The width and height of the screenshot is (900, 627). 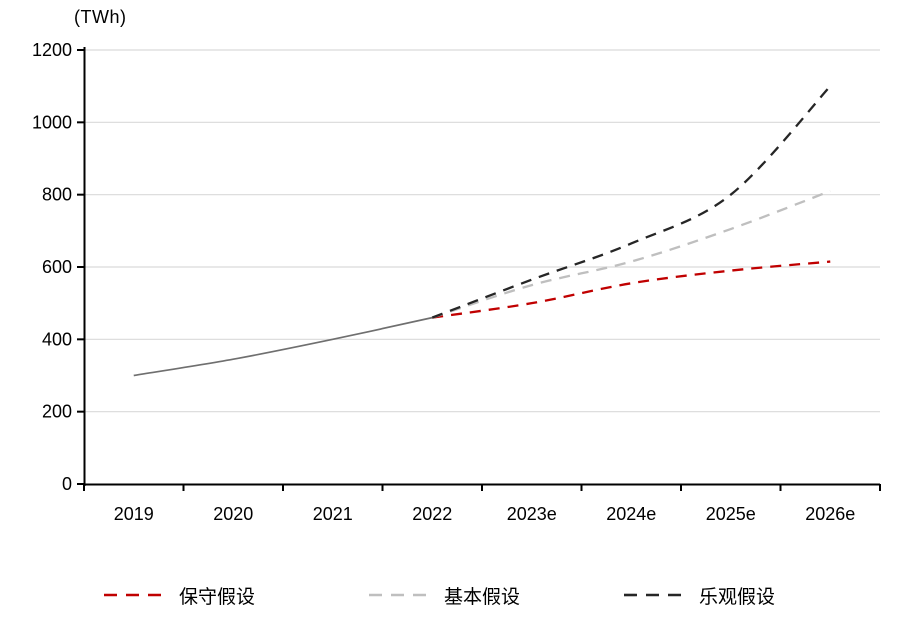 What do you see at coordinates (135, 595) in the screenshot?
I see `legend-swatch-dashed-line-red` at bounding box center [135, 595].